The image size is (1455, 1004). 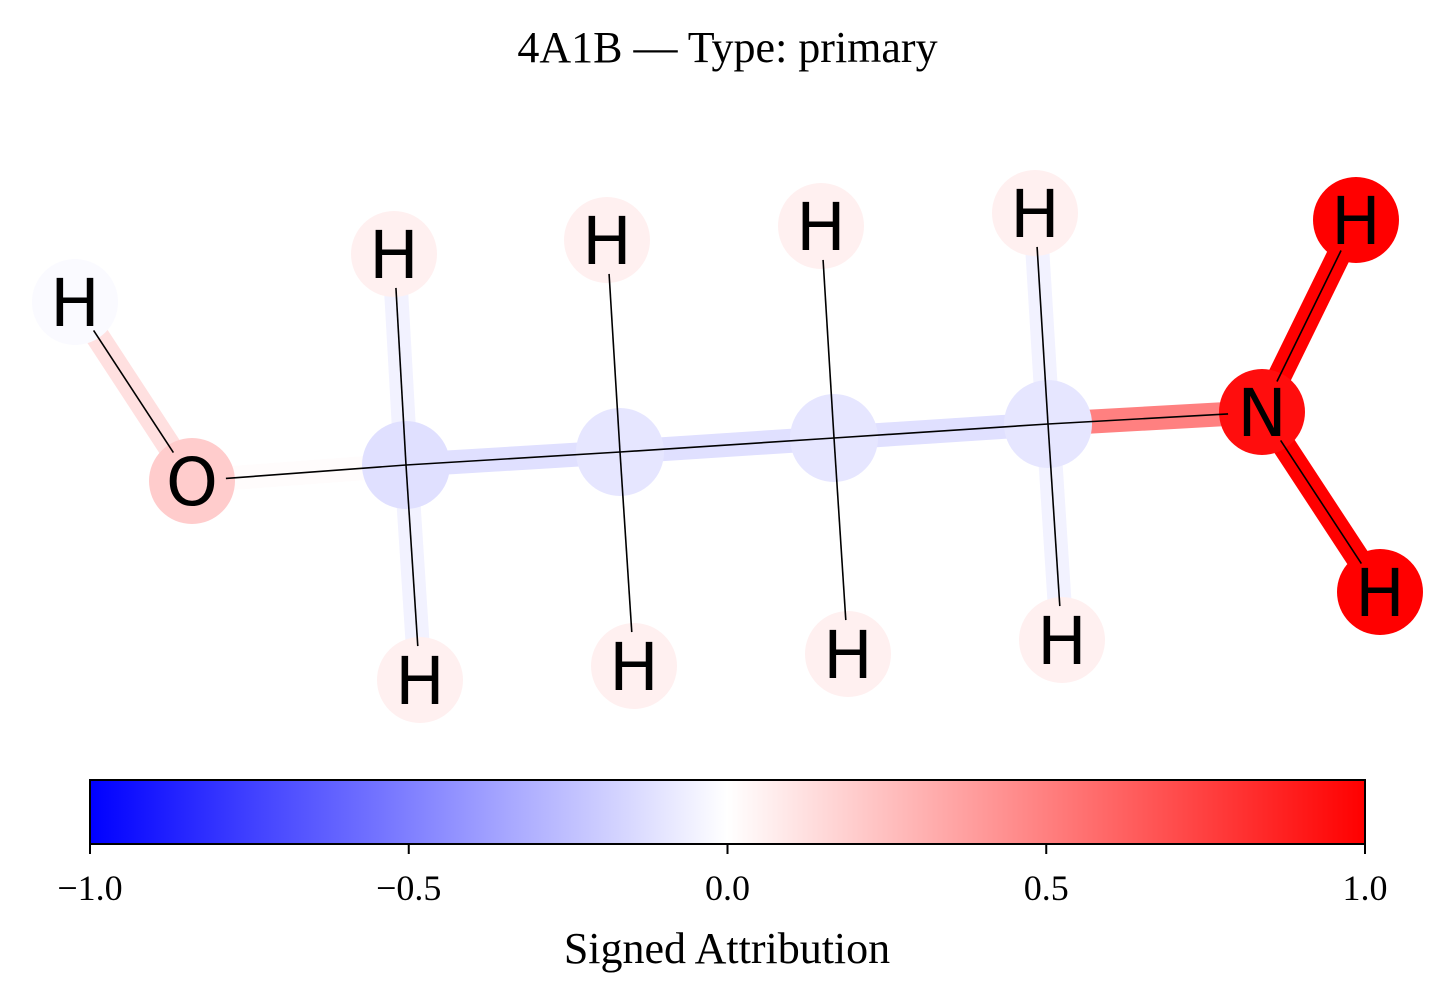 I want to click on colorbar-tick-label: 1.0, so click(x=1365, y=888).